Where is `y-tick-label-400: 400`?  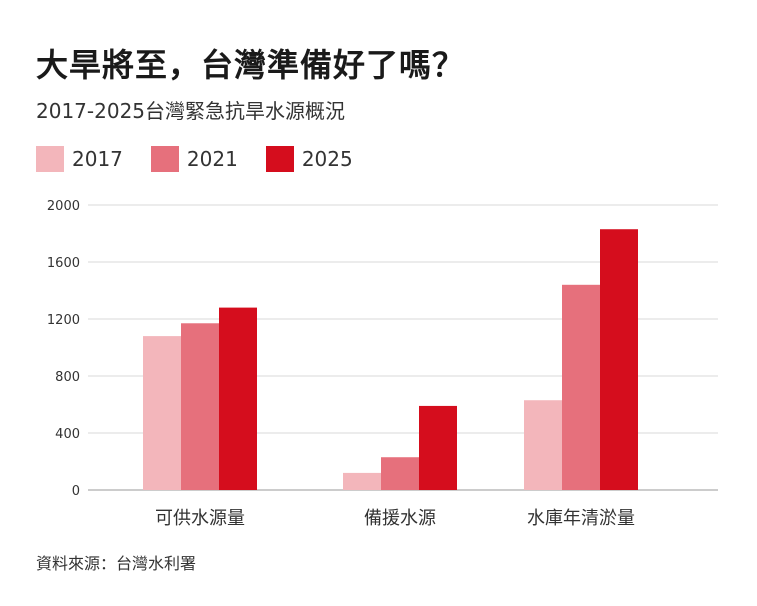 y-tick-label-400: 400 is located at coordinates (67, 434).